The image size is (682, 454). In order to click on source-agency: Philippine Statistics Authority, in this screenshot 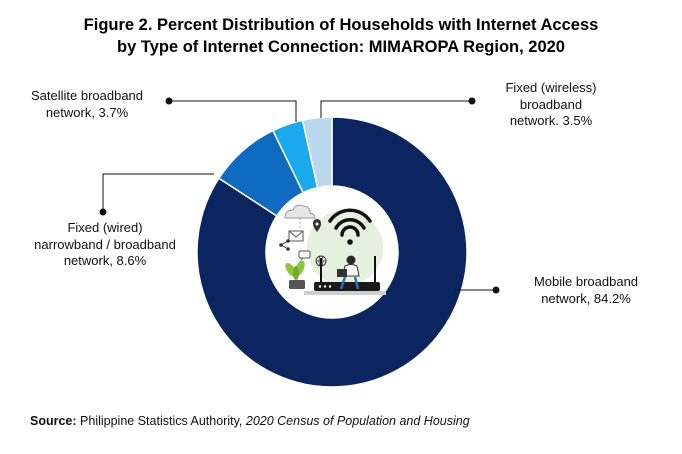, I will do `click(161, 421)`.